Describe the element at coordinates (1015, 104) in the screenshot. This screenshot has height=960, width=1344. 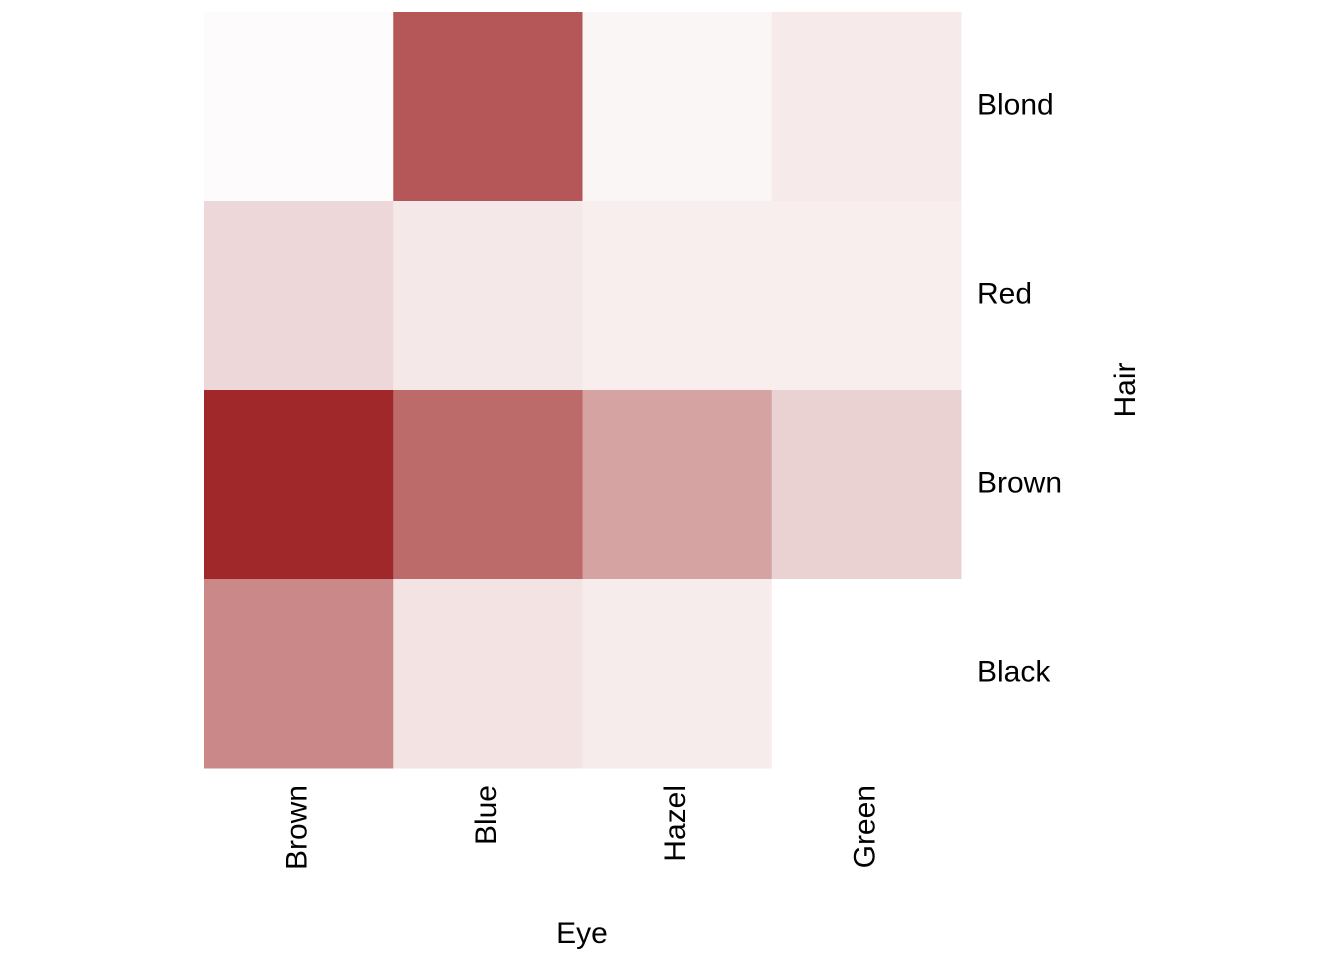
I see `y-tick-label: Blond` at that location.